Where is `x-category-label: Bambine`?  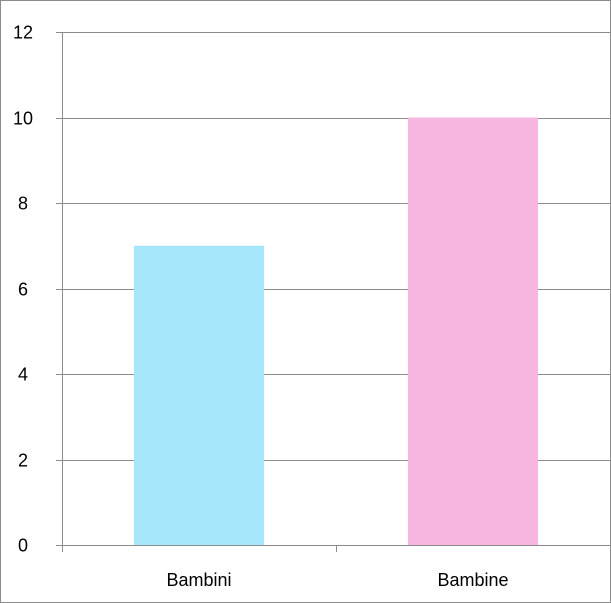
x-category-label: Bambine is located at coordinates (472, 580).